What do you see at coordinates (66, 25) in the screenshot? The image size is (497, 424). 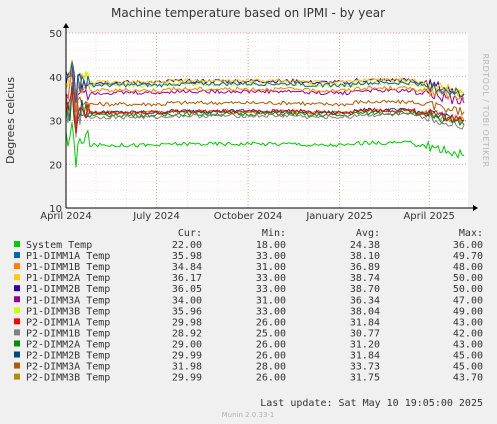 I see `y-axis-arrow` at bounding box center [66, 25].